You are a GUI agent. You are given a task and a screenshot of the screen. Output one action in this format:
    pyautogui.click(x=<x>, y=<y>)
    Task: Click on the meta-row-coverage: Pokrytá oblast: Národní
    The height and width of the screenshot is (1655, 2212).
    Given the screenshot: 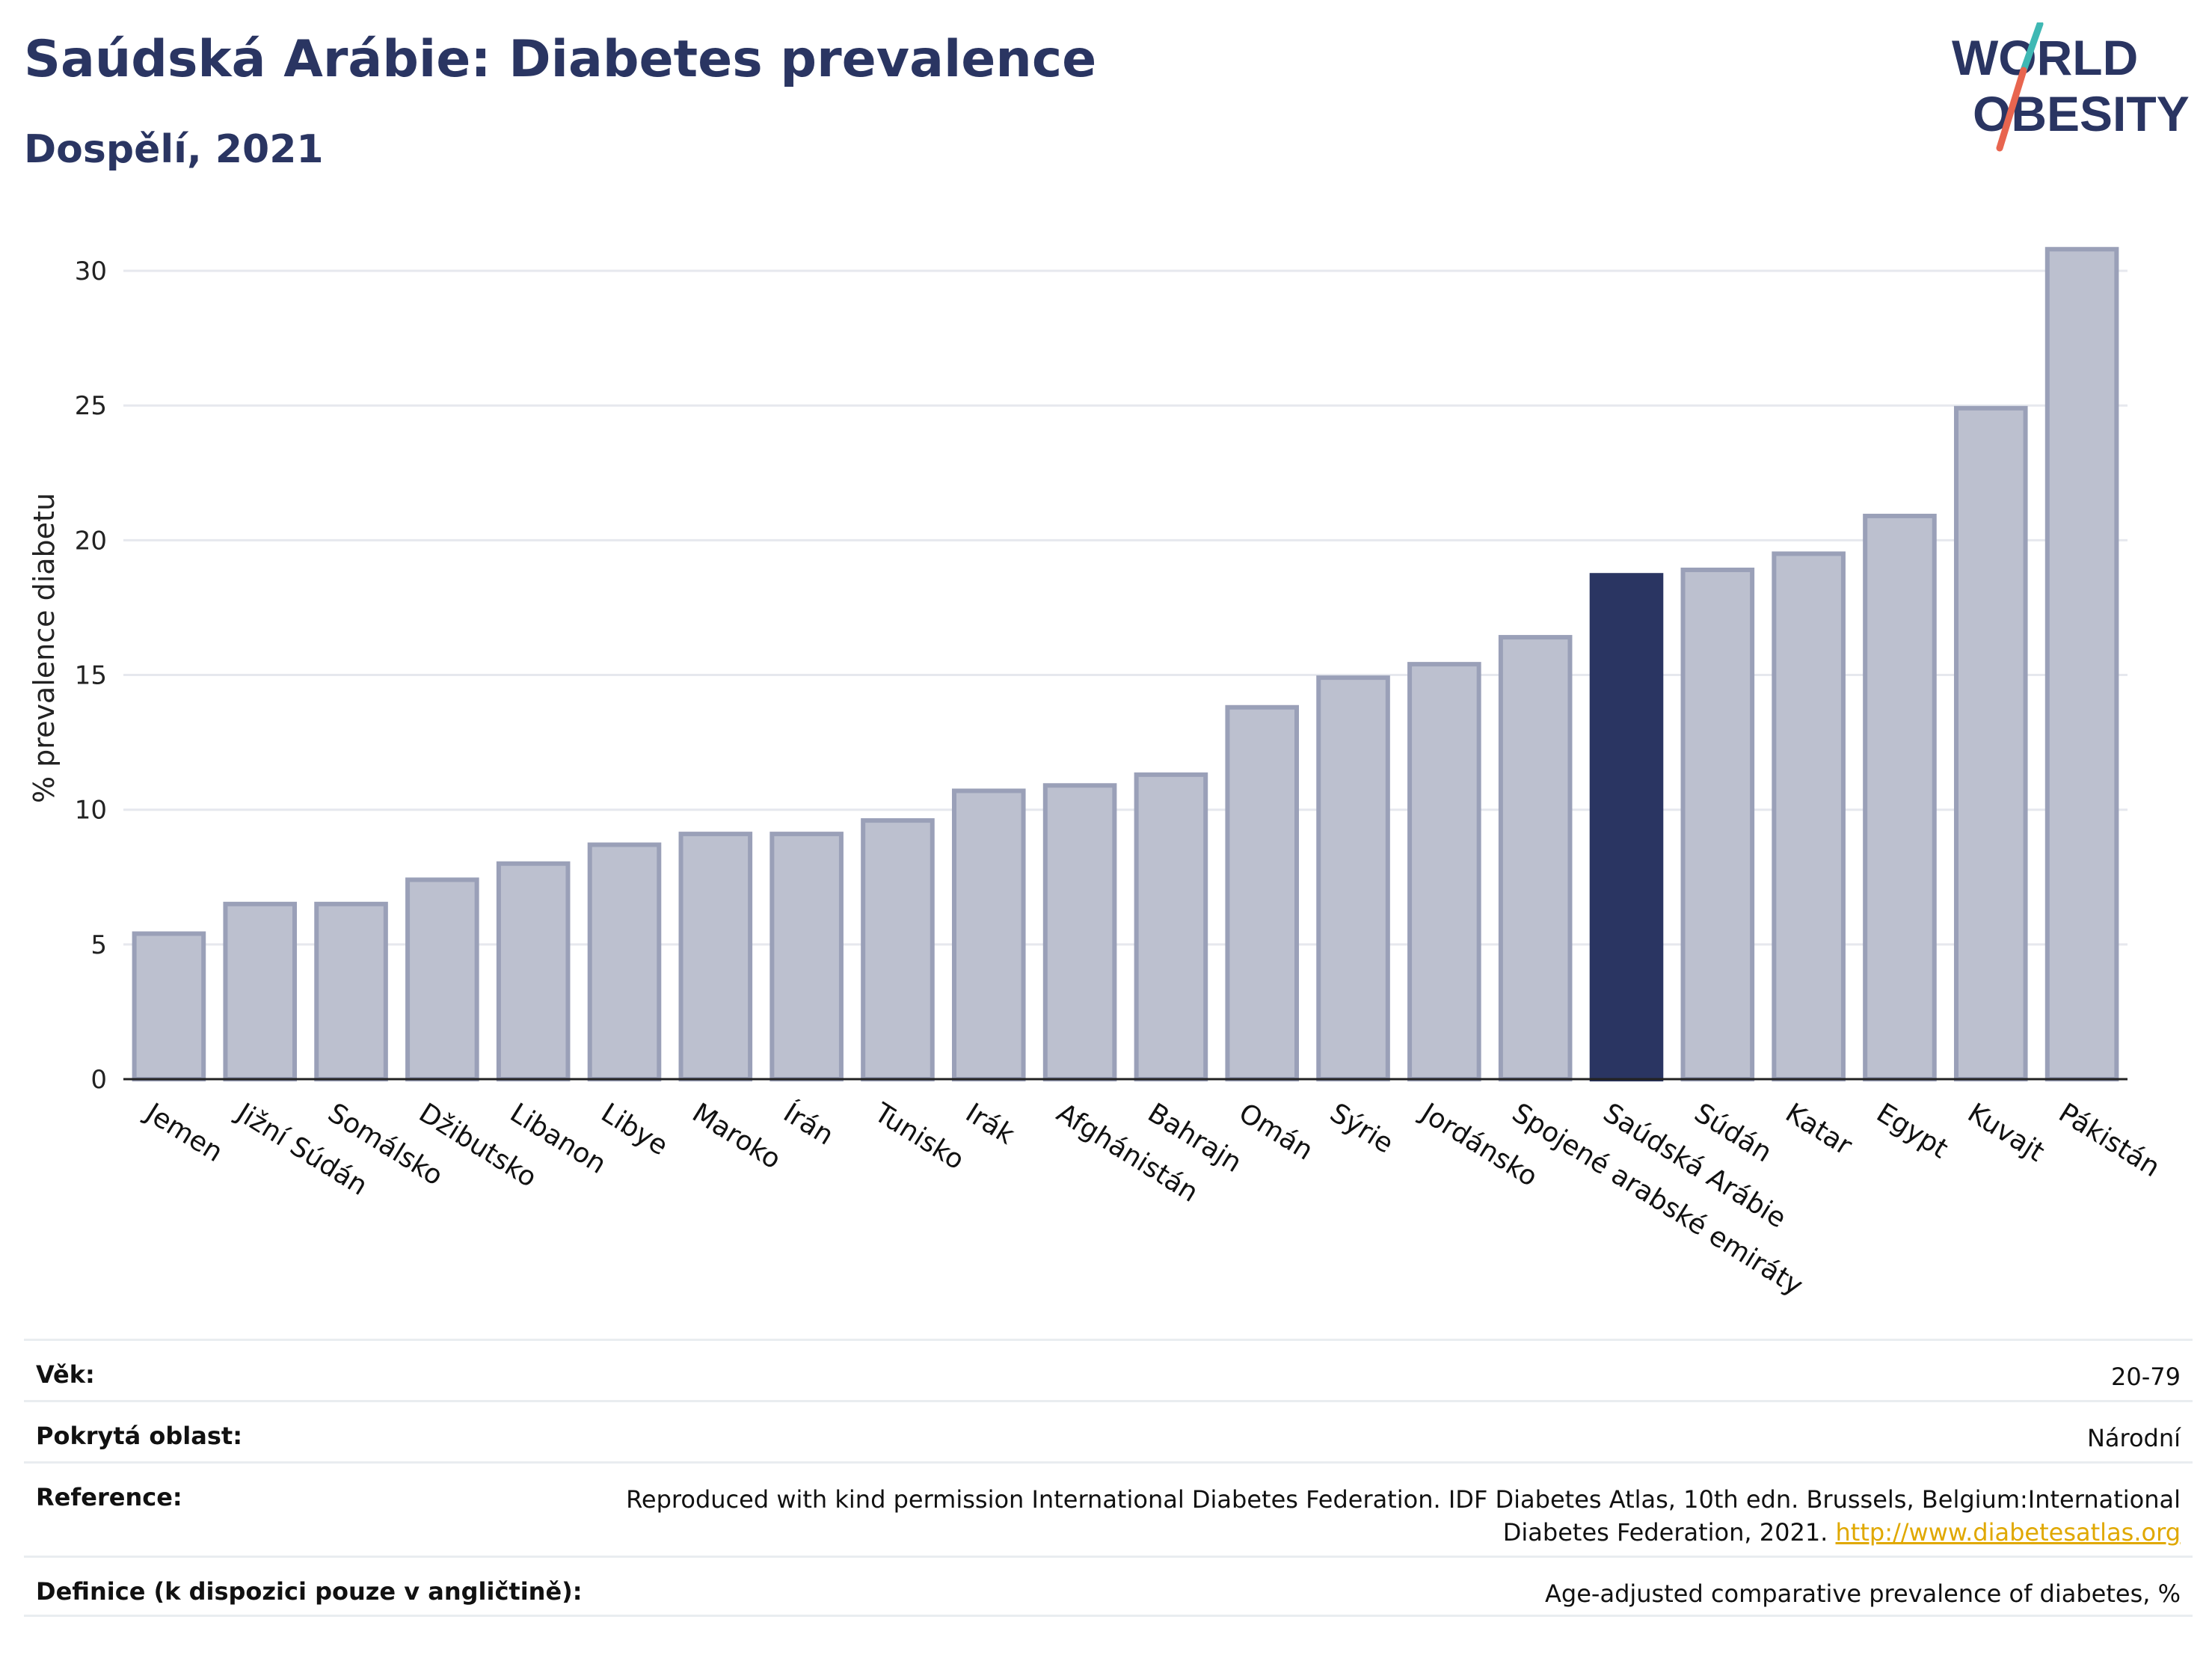 What is the action you would take?
    pyautogui.click(x=1108, y=1430)
    